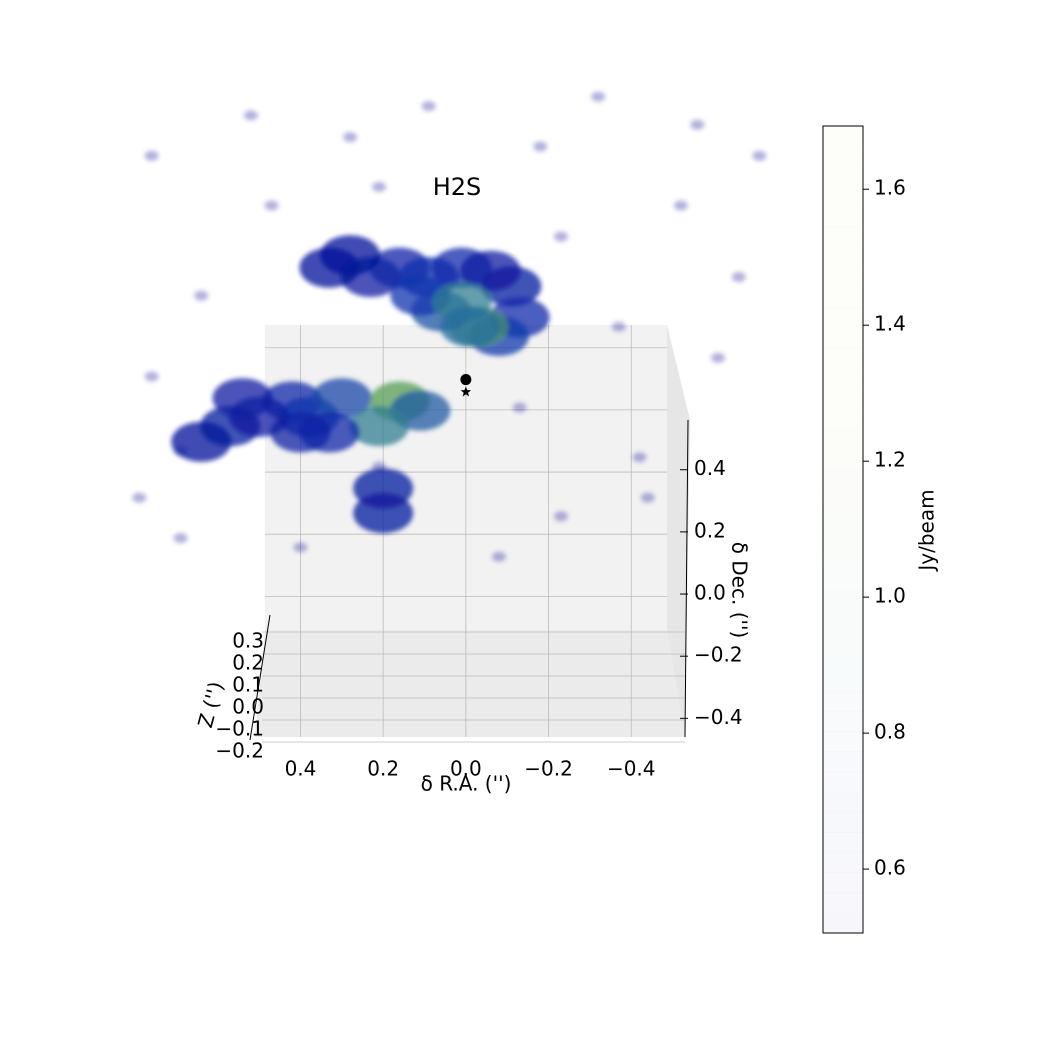  What do you see at coordinates (301, 769) in the screenshot?
I see `x-tick-label: 0.4` at bounding box center [301, 769].